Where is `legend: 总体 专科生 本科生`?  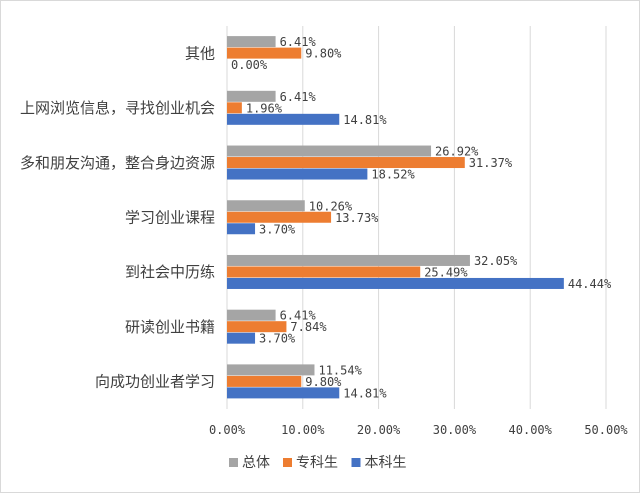
legend: 总体 专科生 本科生 is located at coordinates (318, 463).